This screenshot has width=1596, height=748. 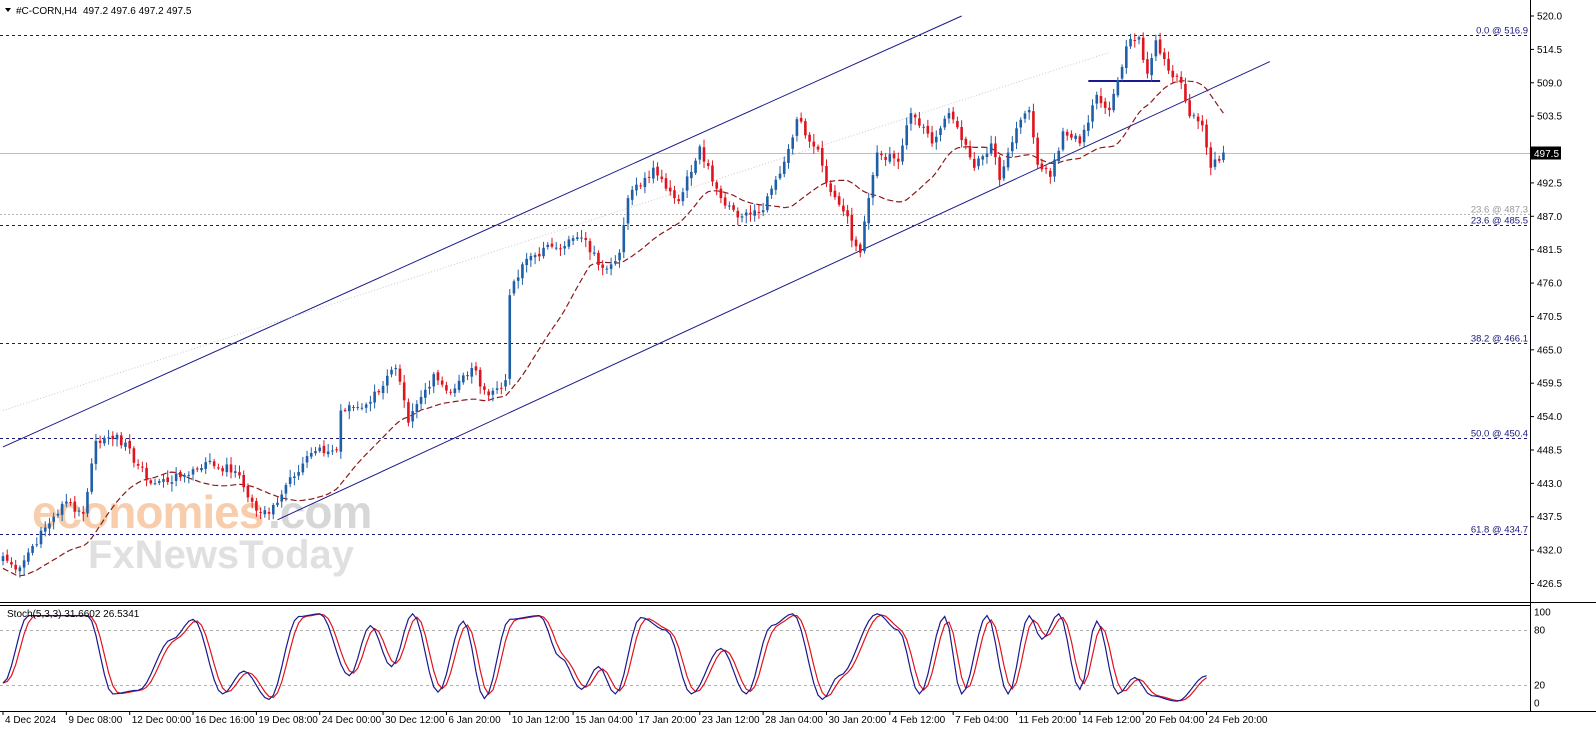 I want to click on price-tick-label: 448.5, so click(x=1549, y=450).